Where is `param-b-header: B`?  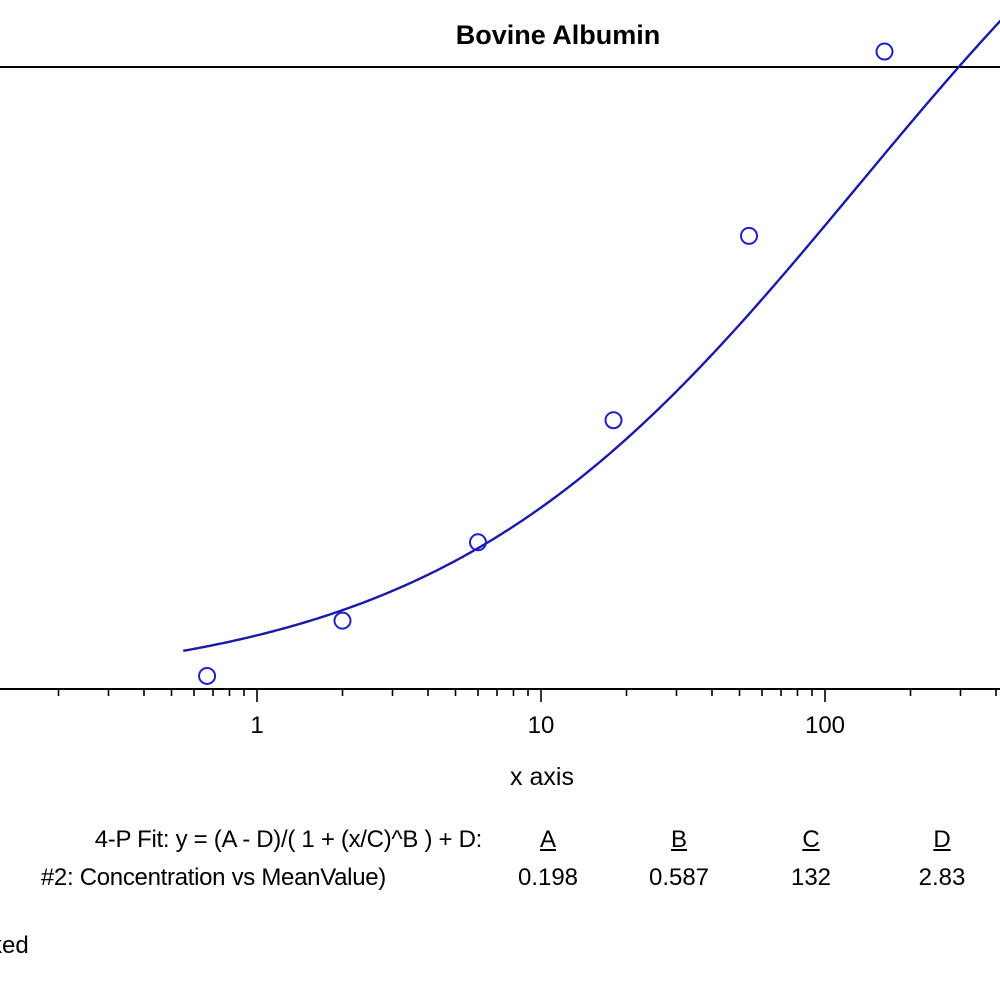
param-b-header: B is located at coordinates (678, 839).